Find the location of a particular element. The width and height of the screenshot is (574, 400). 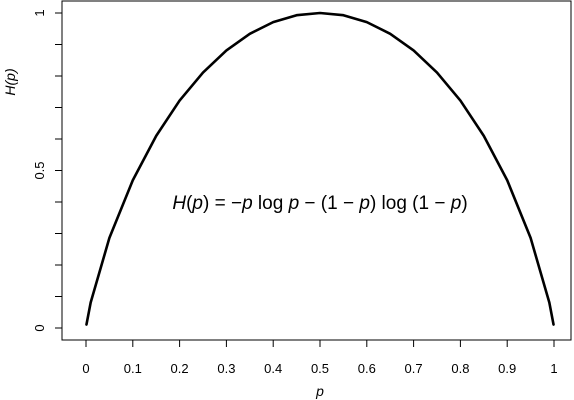

formula-part: ) is located at coordinates (464, 203).